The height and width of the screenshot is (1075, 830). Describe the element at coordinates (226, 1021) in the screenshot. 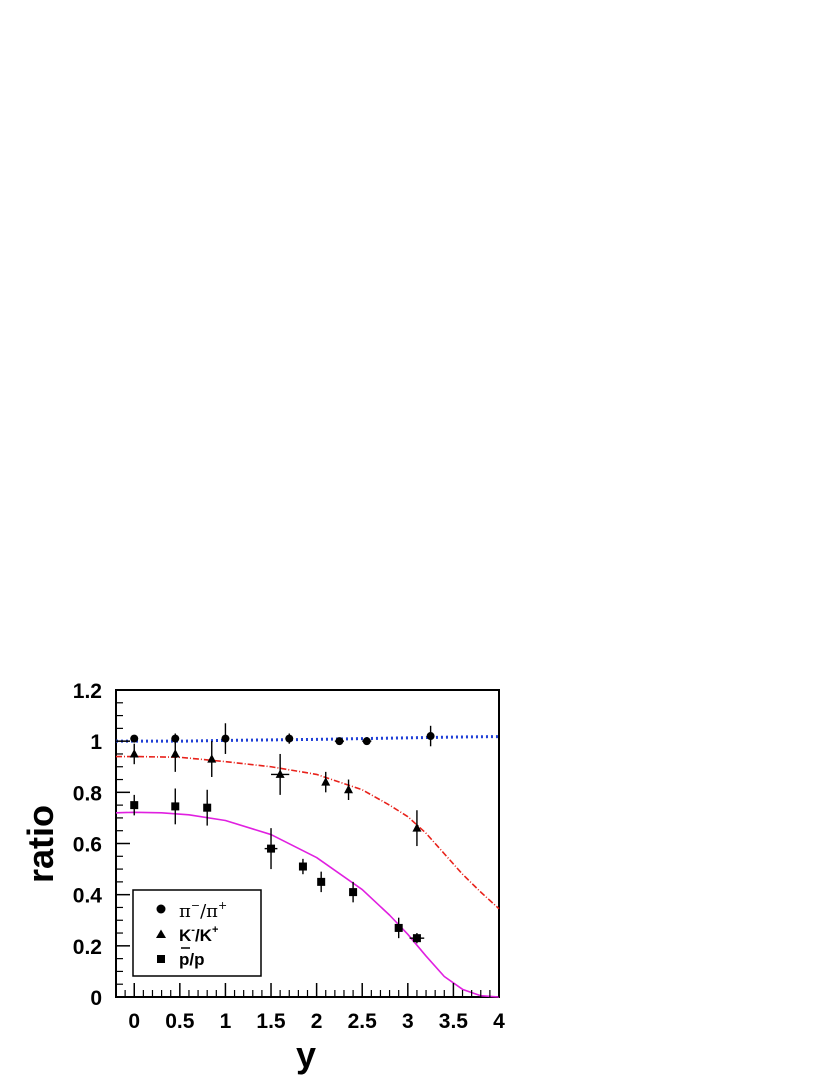

I see `x-tick-label: 1` at that location.